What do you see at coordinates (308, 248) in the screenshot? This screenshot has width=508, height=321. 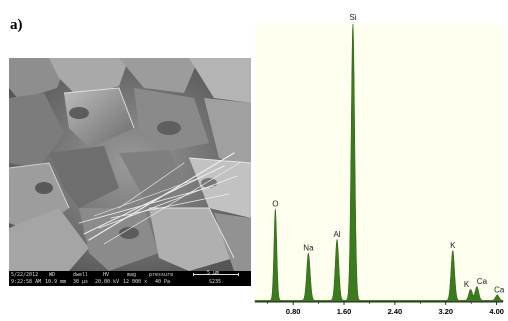 I see `peak-label-na: Na` at bounding box center [308, 248].